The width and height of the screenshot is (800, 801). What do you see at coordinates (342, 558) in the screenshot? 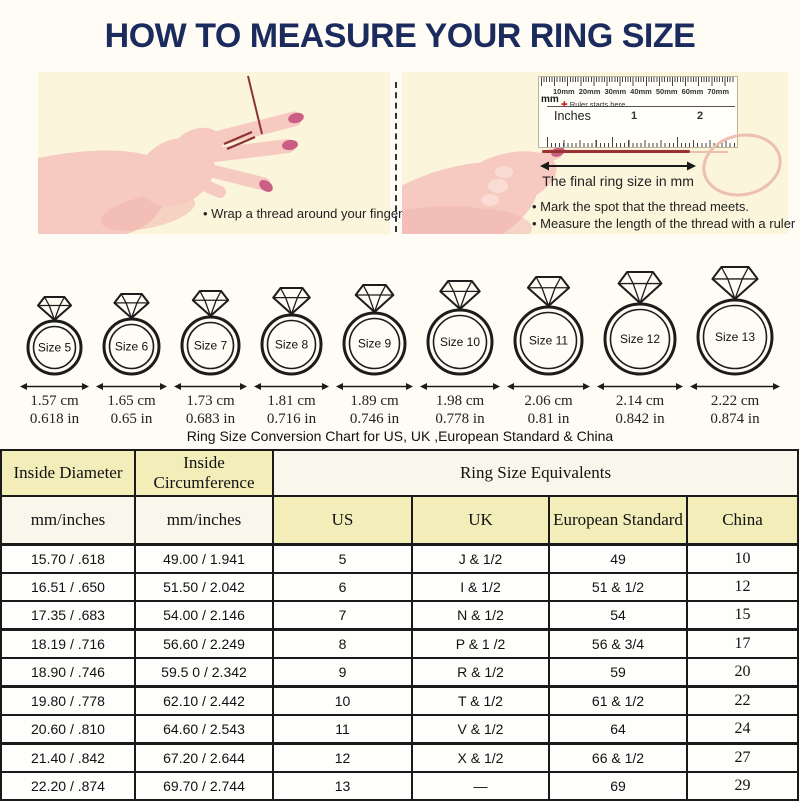
I see `conversion-cell: 5` at bounding box center [342, 558].